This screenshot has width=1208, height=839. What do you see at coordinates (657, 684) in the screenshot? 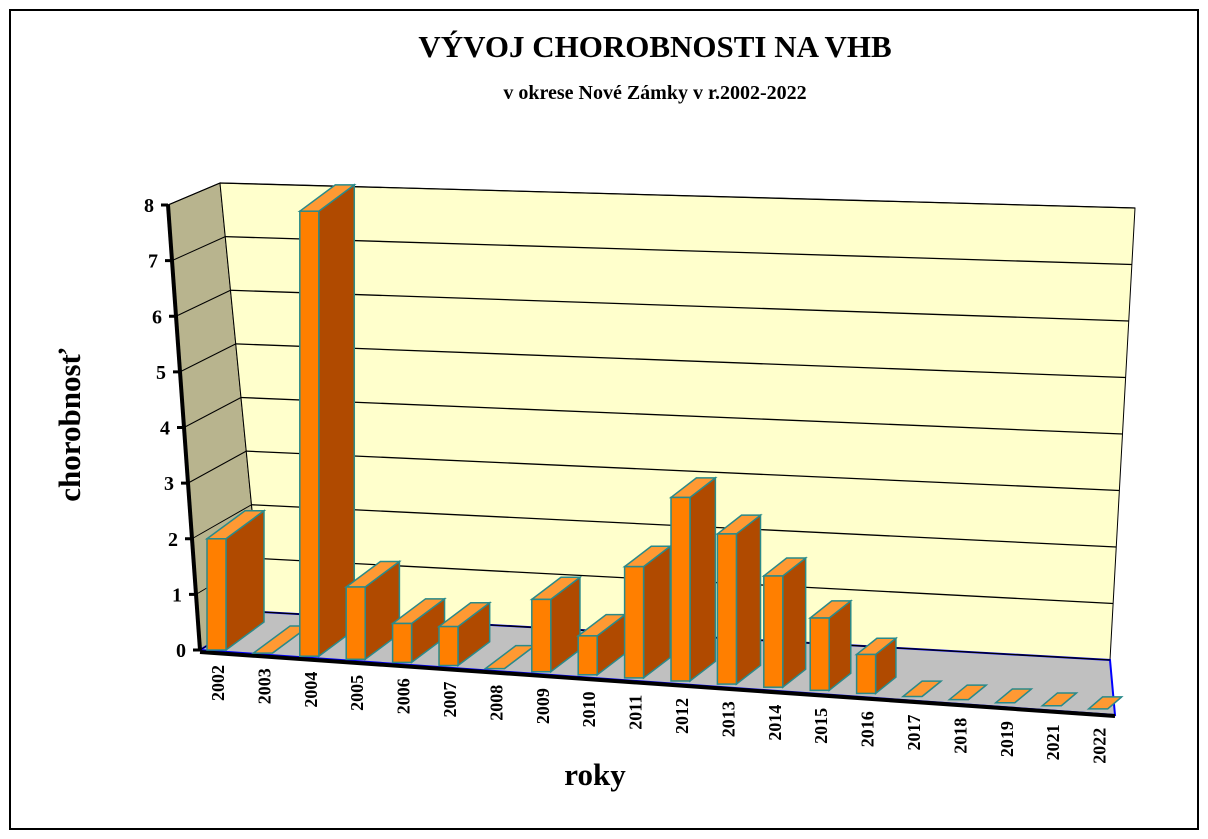
I see `x-axis` at bounding box center [657, 684].